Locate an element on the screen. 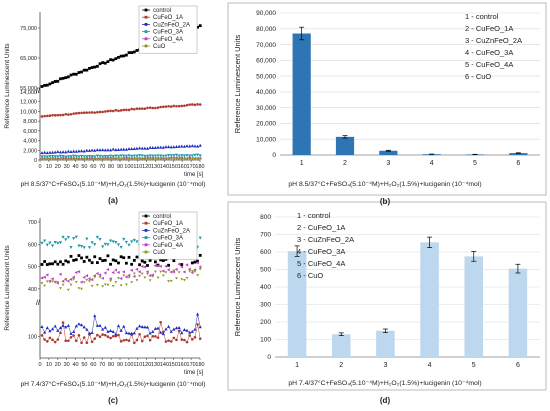  panel-c-y-tick-label: 400 is located at coordinates (32, 290).